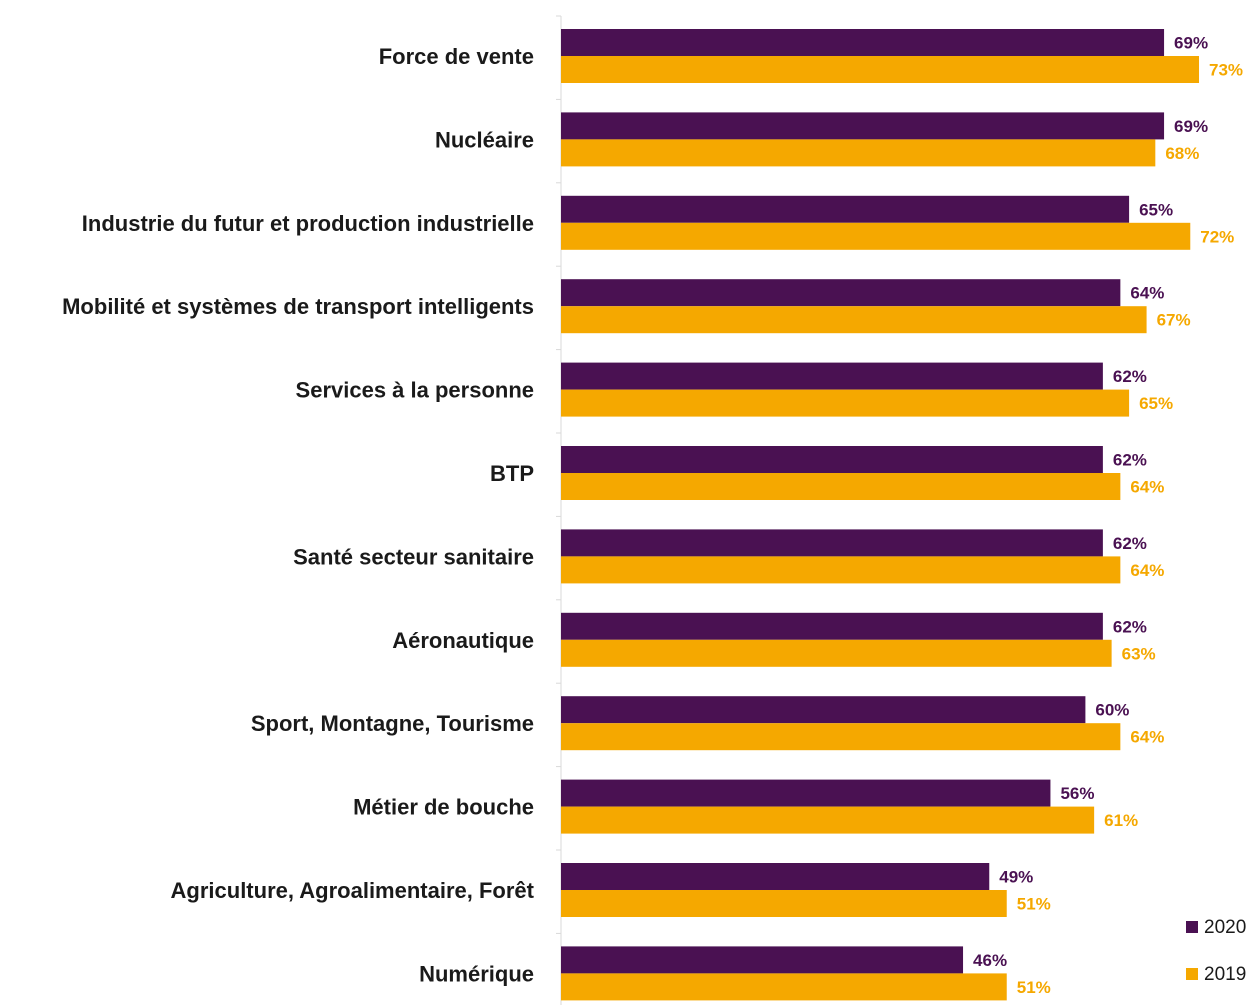 This screenshot has height=1005, width=1253. What do you see at coordinates (463, 640) in the screenshot?
I see `category-label: Aéronautique` at bounding box center [463, 640].